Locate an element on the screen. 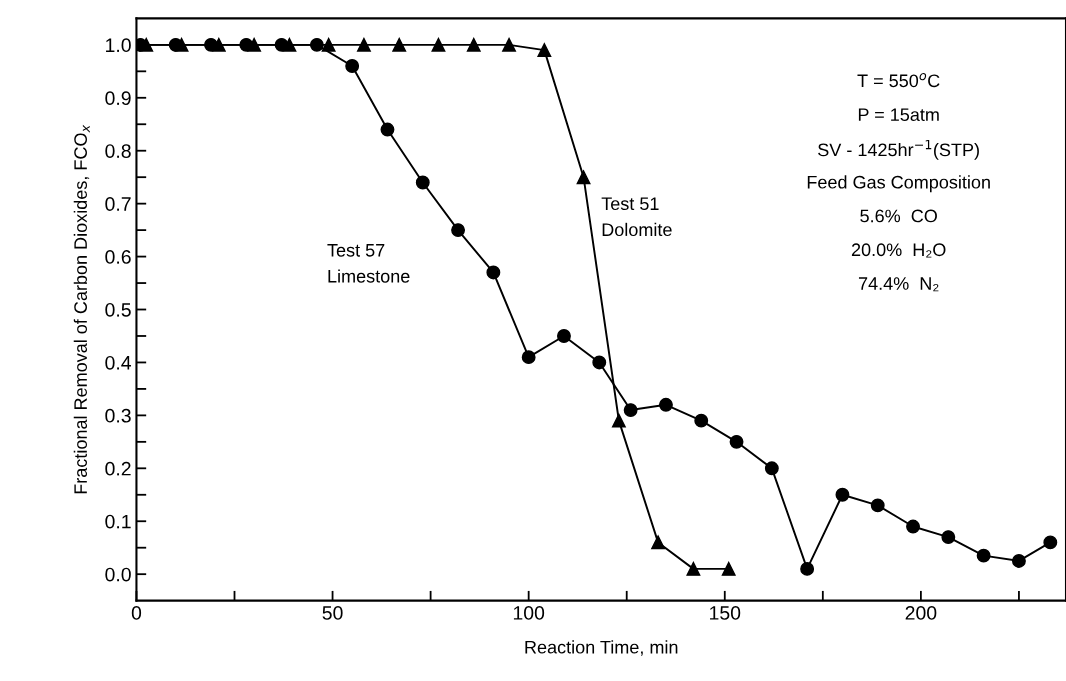 The width and height of the screenshot is (1066, 681). y-axis-title: Fractional Removal of Carbon Dioxides, FCO$_{x}$ is located at coordinates (81, 309).